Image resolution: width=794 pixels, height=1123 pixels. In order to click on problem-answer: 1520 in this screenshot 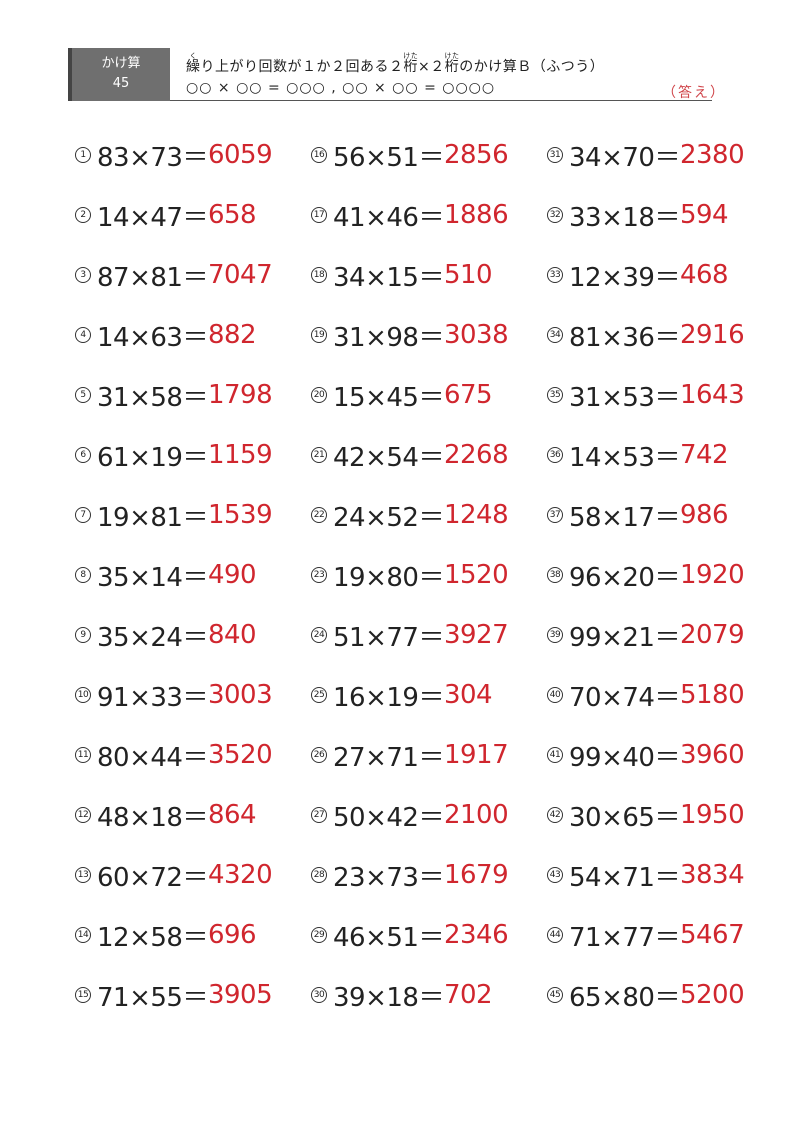, I will do `click(476, 575)`.